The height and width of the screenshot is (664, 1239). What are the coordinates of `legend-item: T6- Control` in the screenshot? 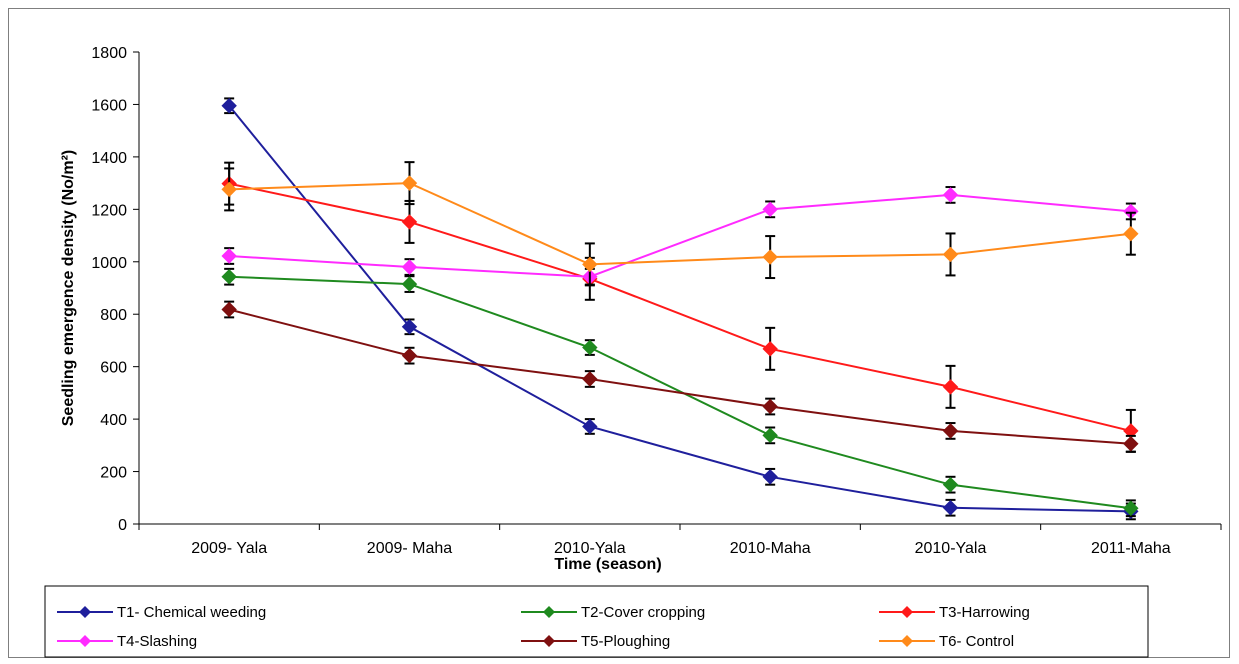 It's located at (946, 641).